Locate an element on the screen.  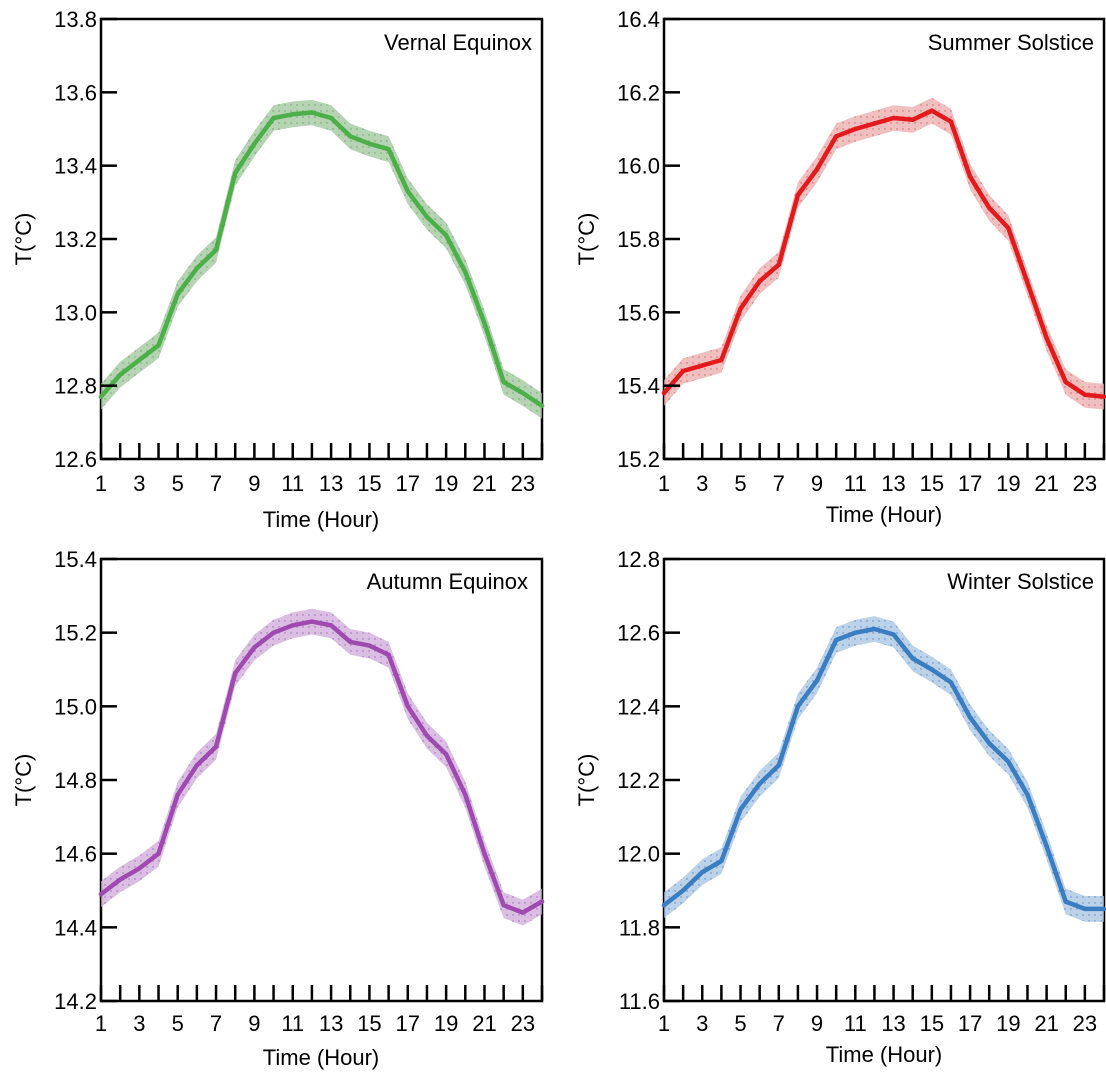
panel-title: Summer Solstice is located at coordinates (1011, 42).